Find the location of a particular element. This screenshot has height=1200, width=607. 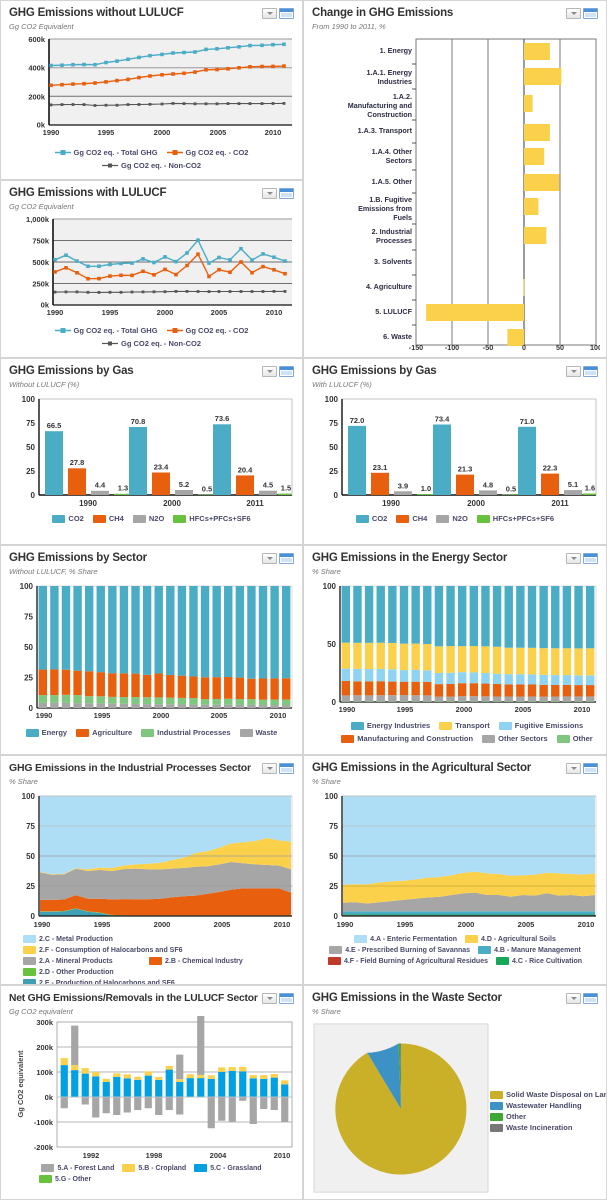

legend-item: Agriculture is located at coordinates (104, 732).